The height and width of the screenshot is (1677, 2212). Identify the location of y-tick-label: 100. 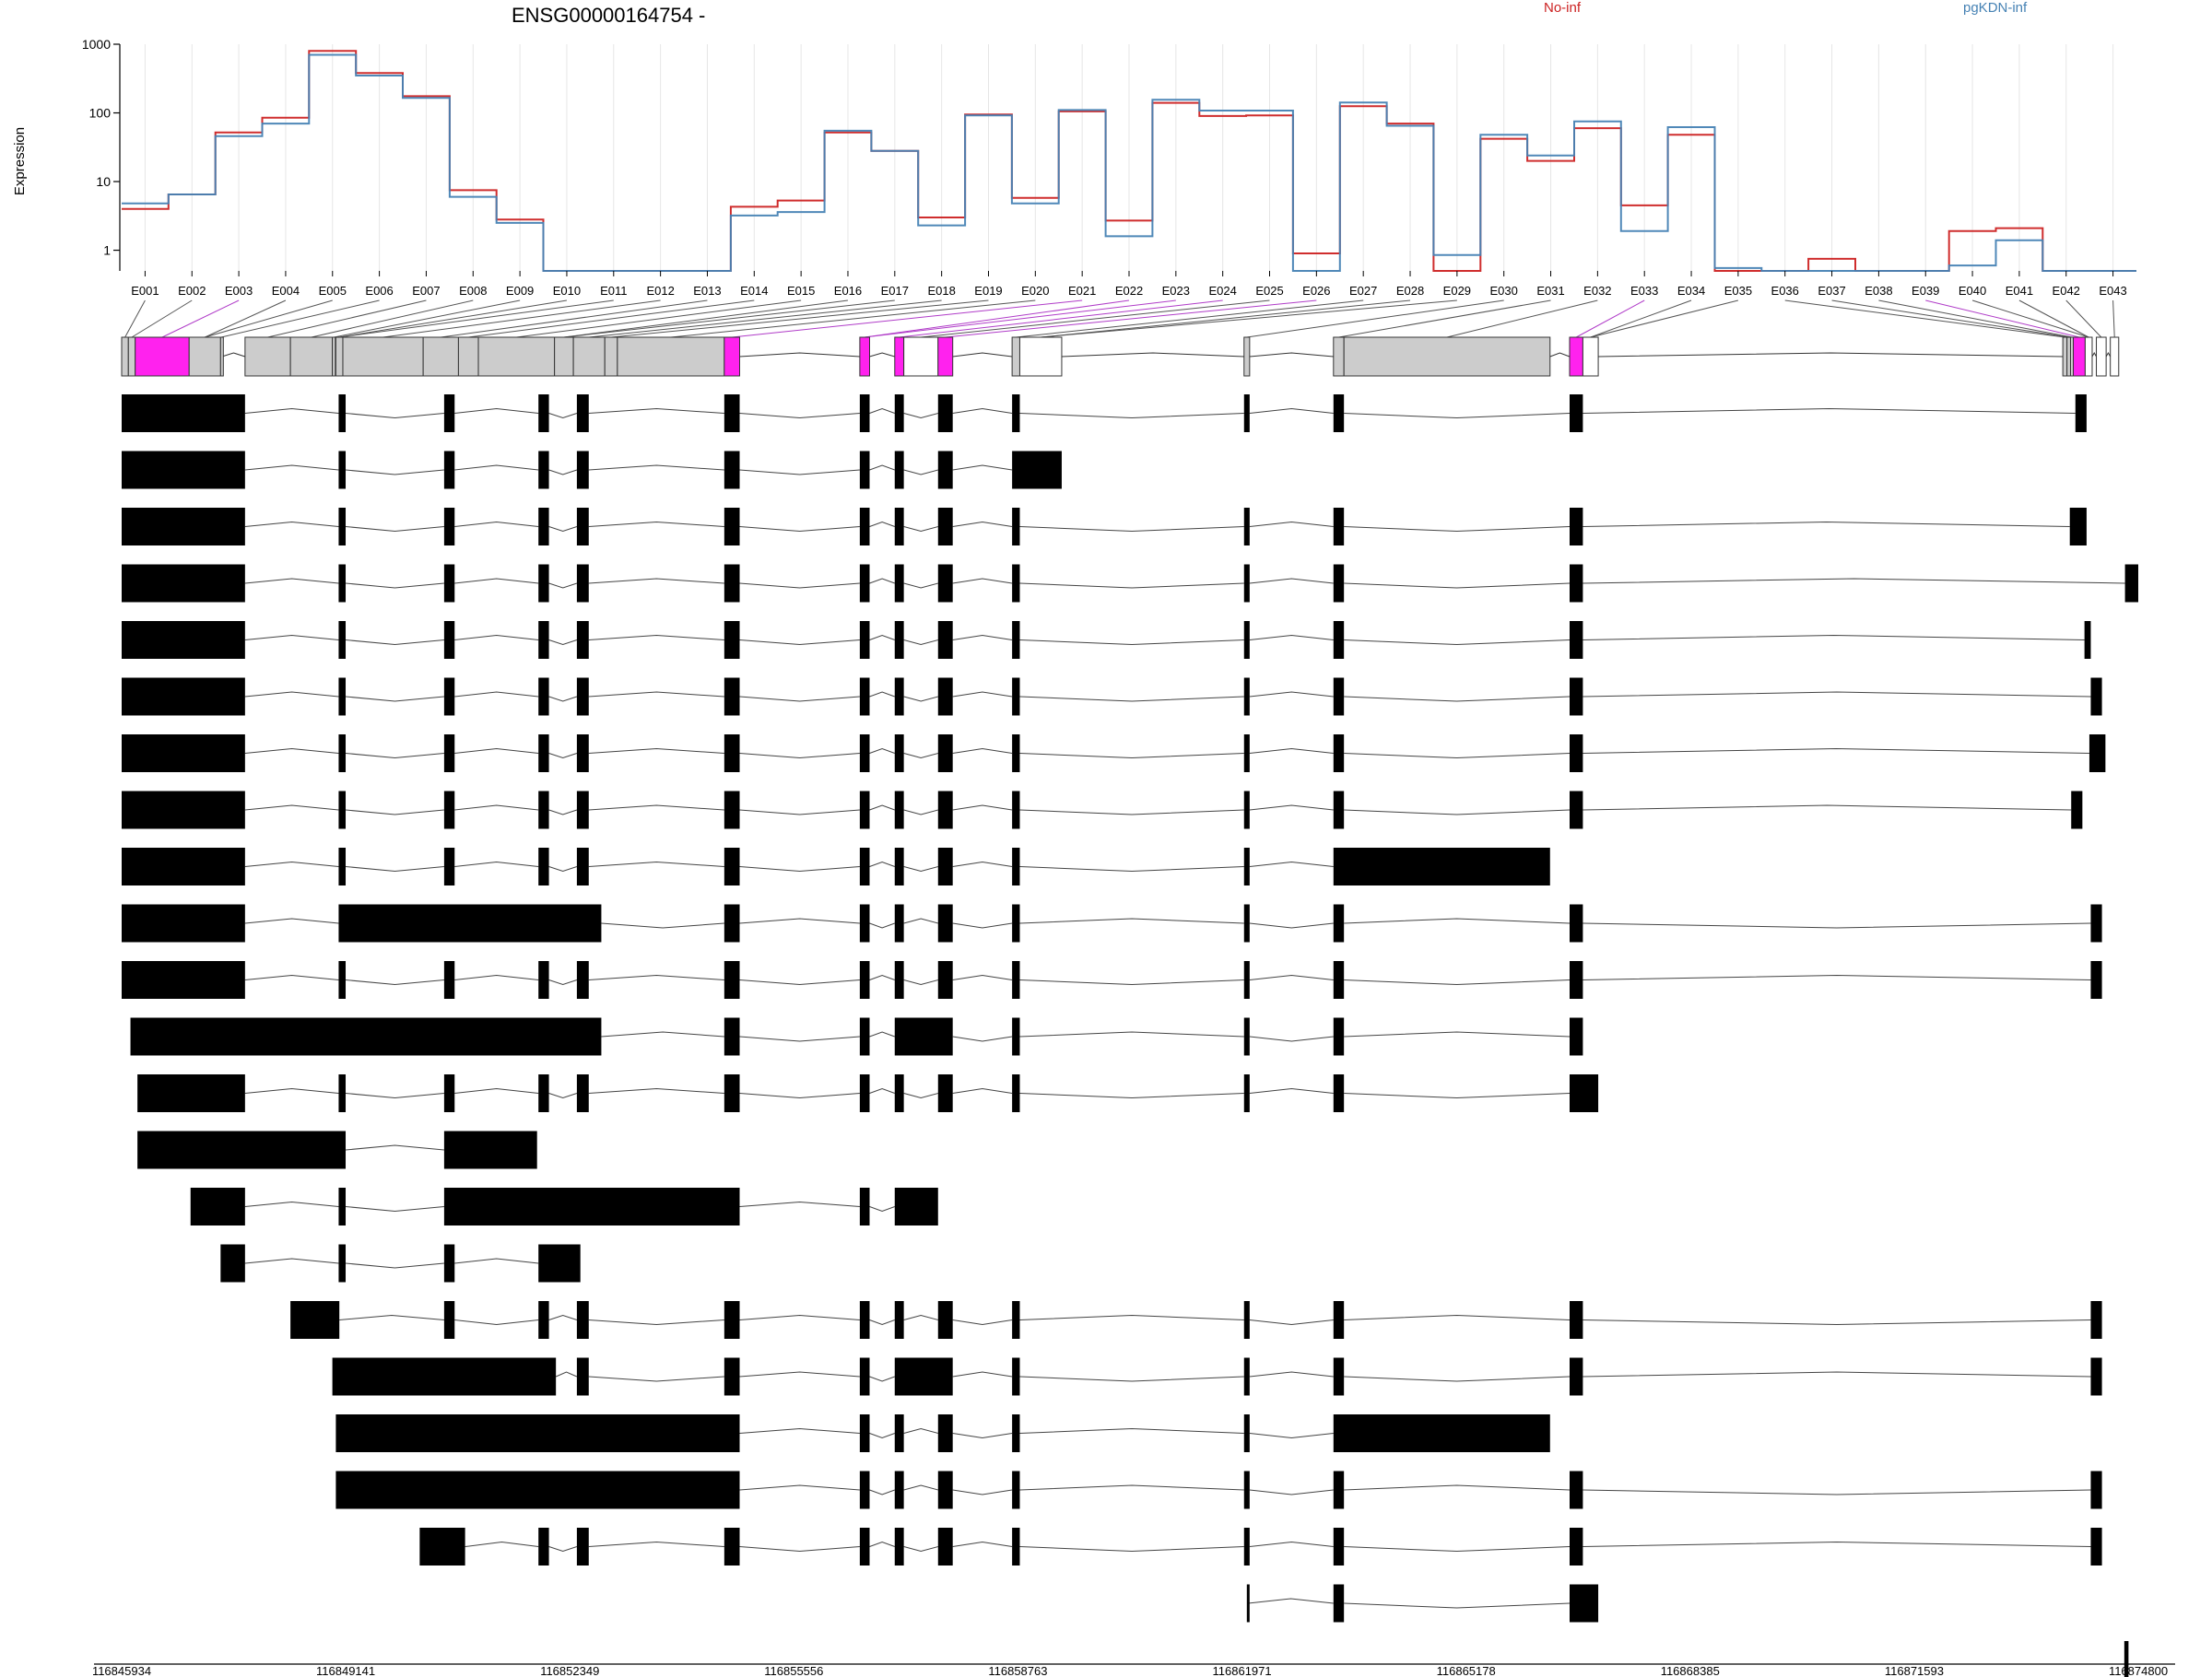
(100, 113).